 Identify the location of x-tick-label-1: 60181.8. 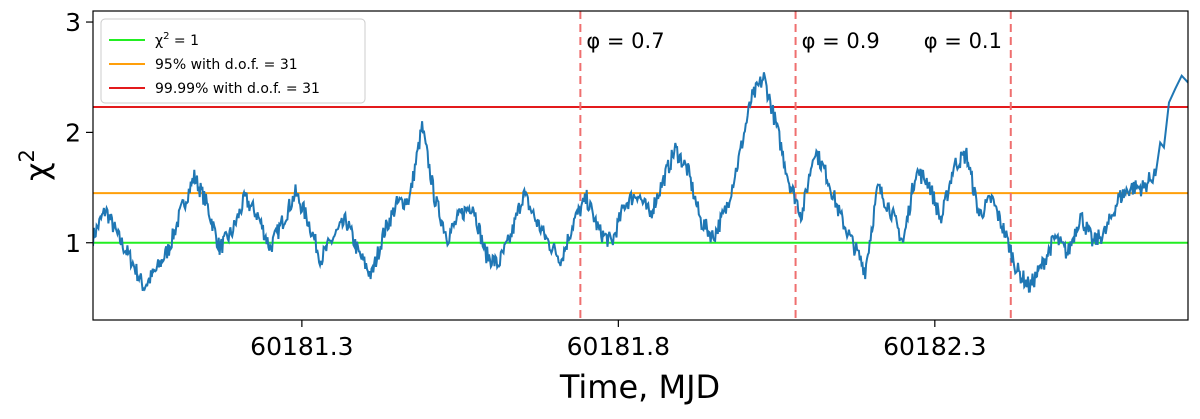
(618, 346).